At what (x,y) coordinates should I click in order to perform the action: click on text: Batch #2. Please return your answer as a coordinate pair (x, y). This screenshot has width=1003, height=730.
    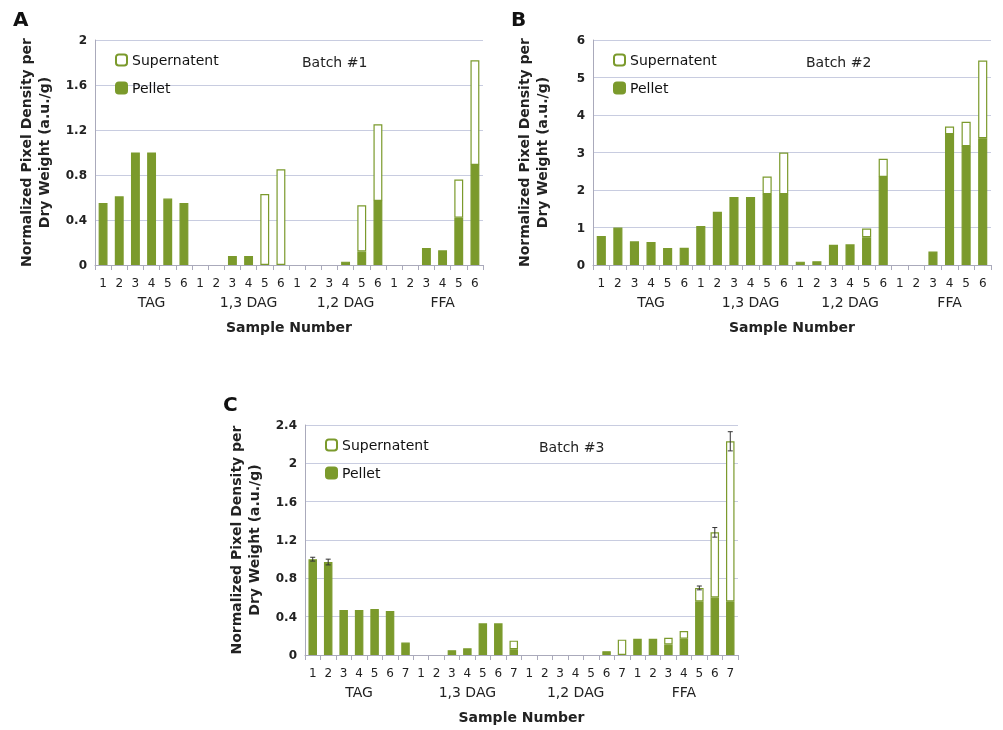
    Looking at the image, I should click on (839, 62).